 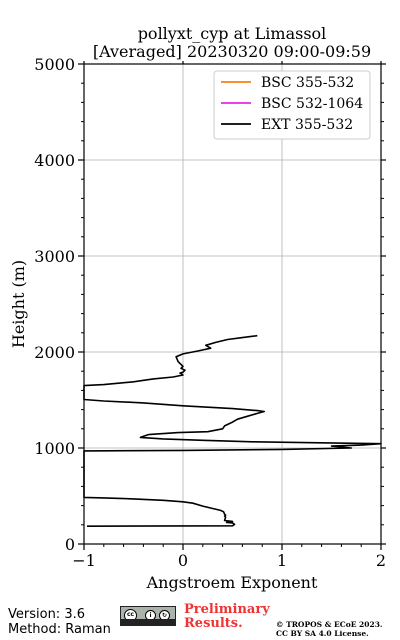 I want to click on preliminary-line1: Preliminary, so click(x=227, y=609).